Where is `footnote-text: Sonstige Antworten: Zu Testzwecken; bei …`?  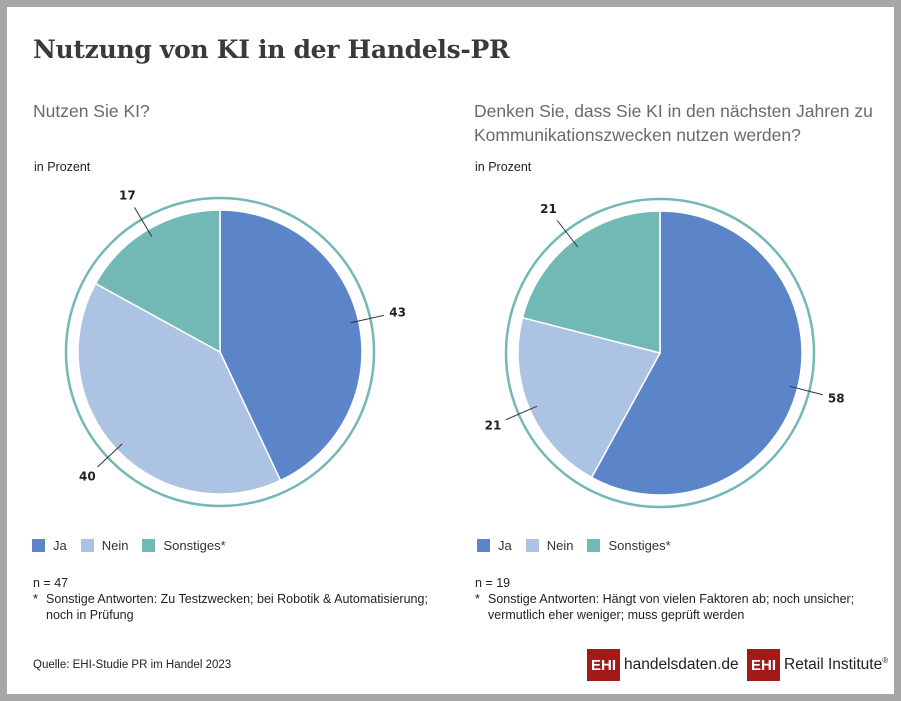
footnote-text: Sonstige Antworten: Zu Testzwecken; bei … is located at coordinates (237, 607).